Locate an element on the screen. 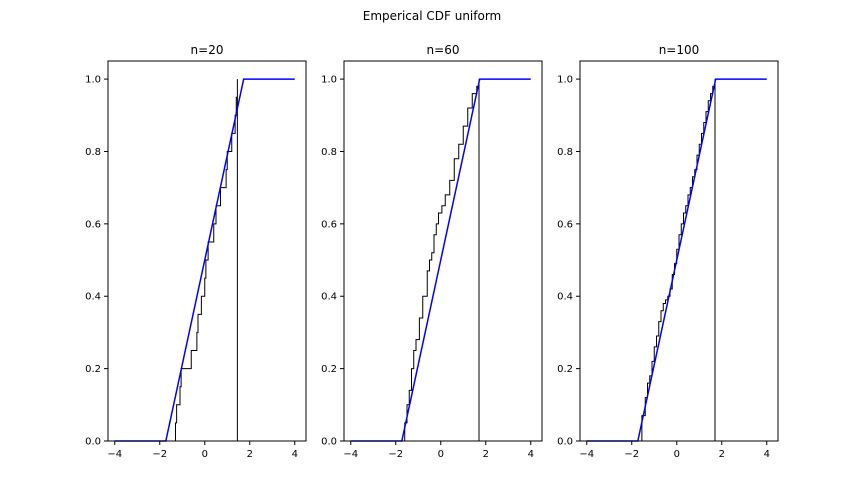 The width and height of the screenshot is (864, 504). panel-title: n=20 is located at coordinates (207, 50).